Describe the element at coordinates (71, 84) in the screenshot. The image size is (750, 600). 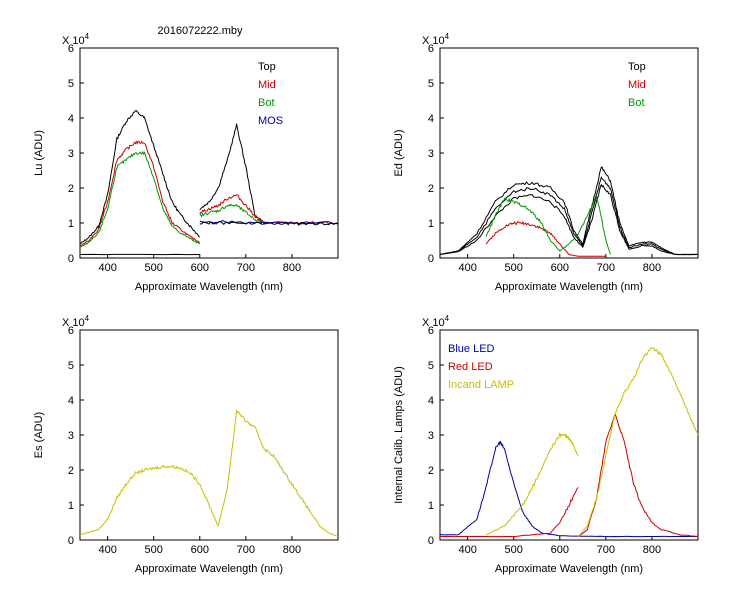
I see `lu-ytick-label: 5` at that location.